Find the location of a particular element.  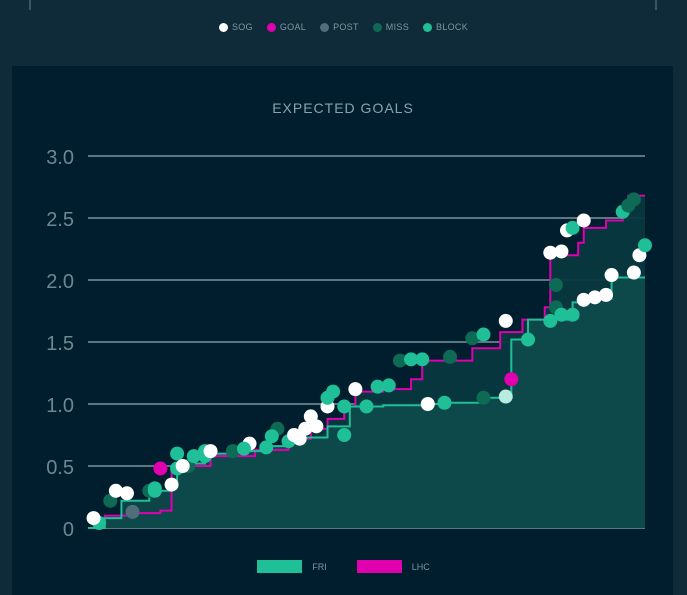

y-tick-label: 1.0 is located at coordinates (60, 406).